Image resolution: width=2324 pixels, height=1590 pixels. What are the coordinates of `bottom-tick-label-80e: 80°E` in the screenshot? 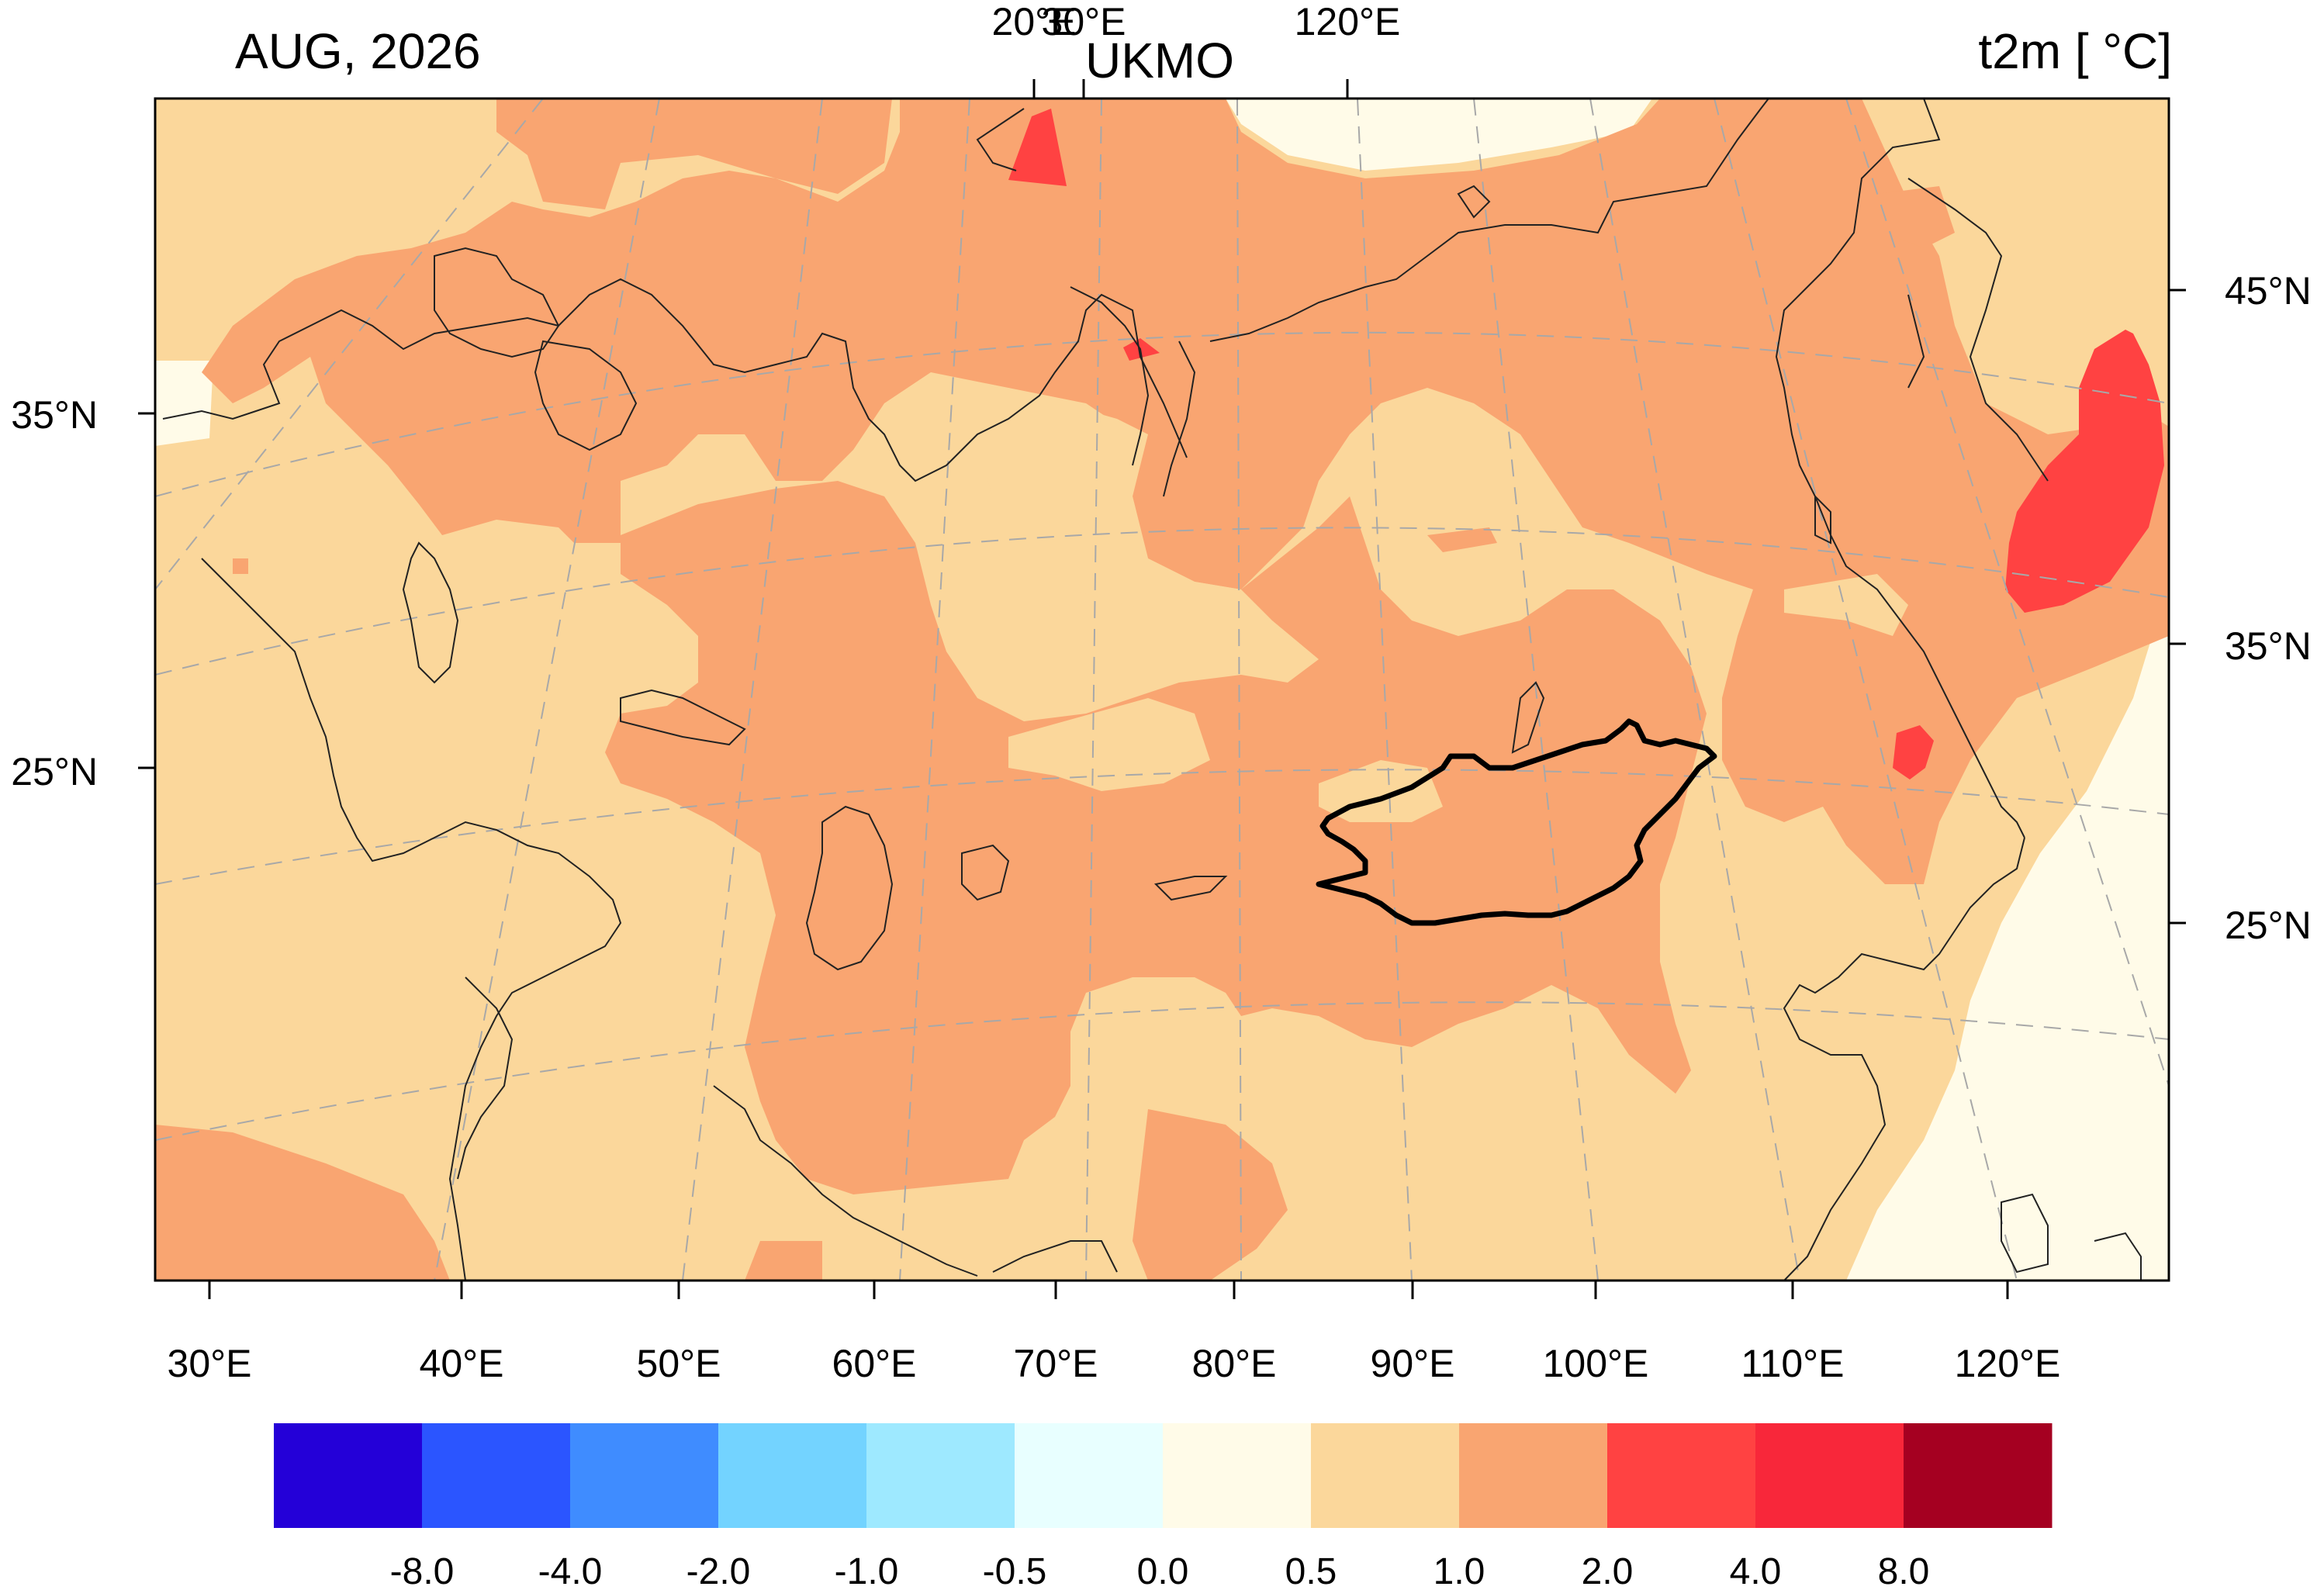 It's located at (1234, 1363).